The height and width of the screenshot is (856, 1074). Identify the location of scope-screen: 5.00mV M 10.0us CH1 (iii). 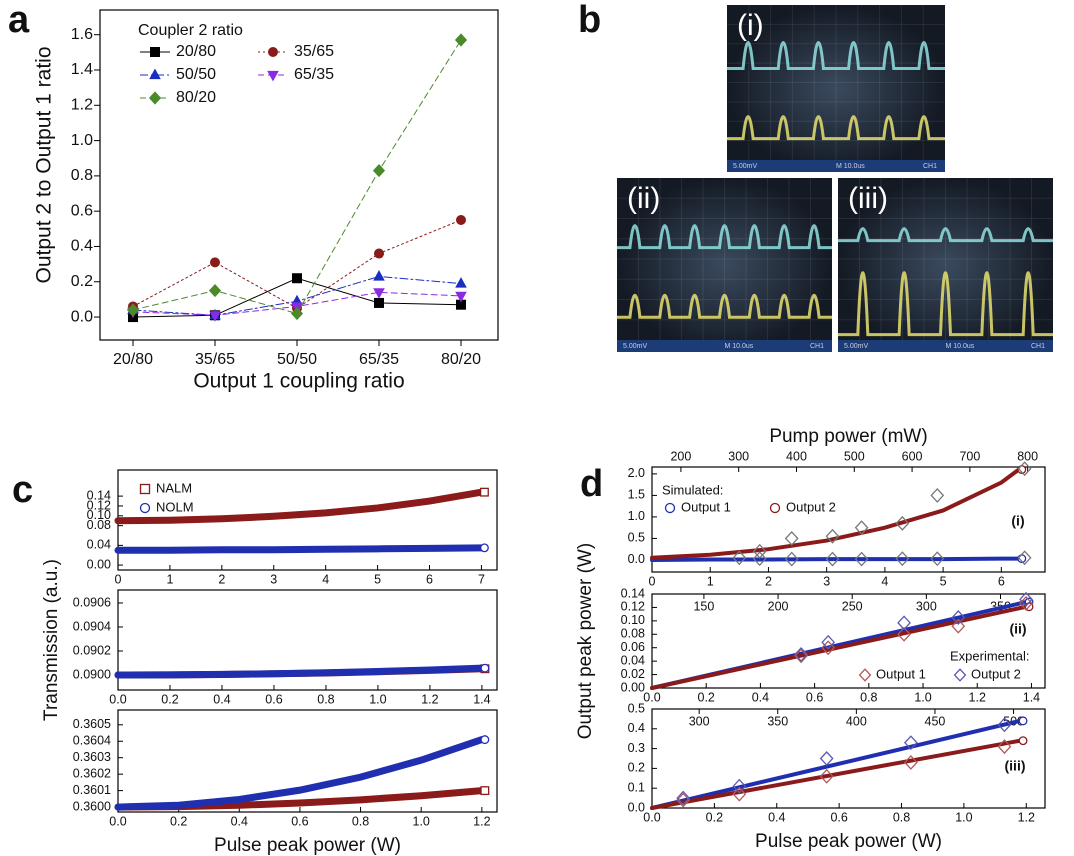
(945, 265).